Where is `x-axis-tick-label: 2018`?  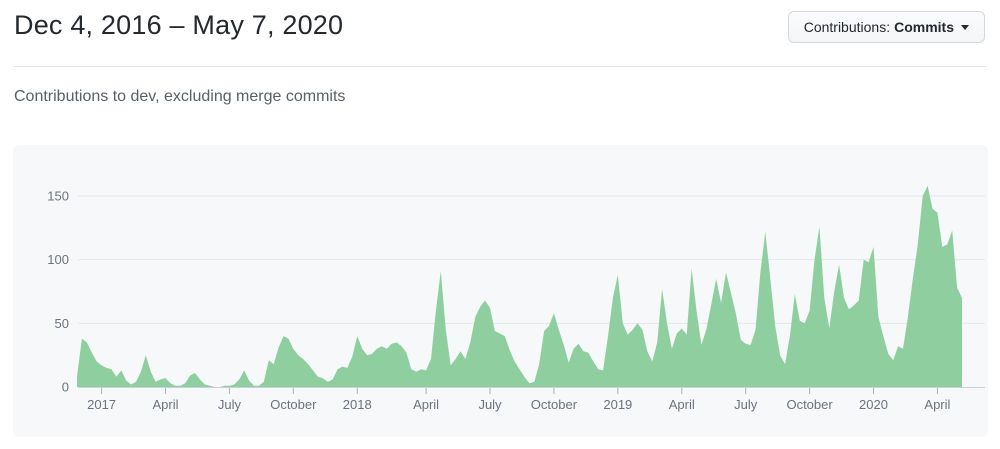
x-axis-tick-label: 2018 is located at coordinates (357, 404).